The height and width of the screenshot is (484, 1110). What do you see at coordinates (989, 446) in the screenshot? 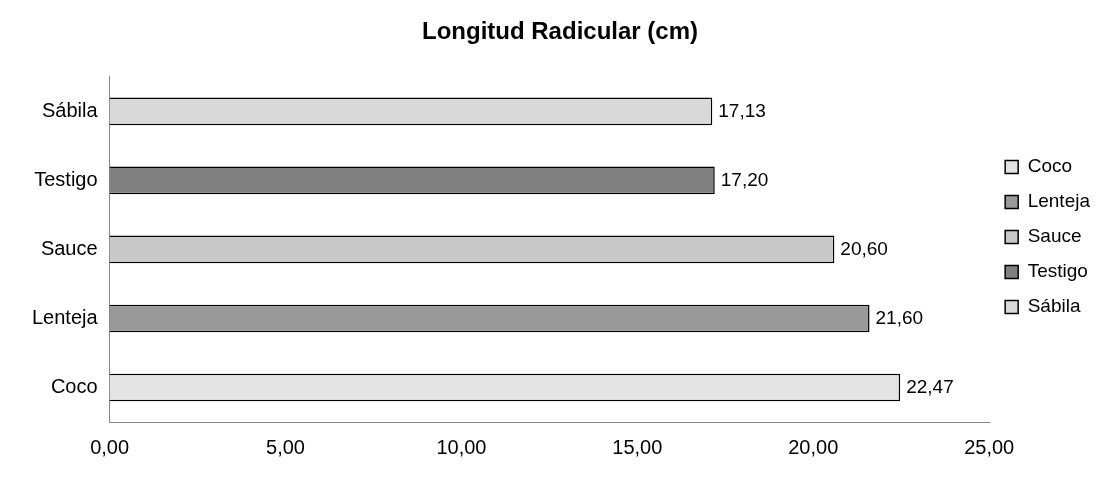
I see `x-tick-label: 25,00` at bounding box center [989, 446].